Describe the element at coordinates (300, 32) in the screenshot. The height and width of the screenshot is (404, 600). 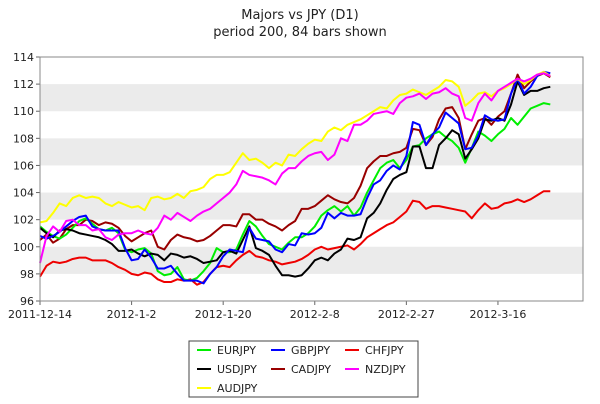
I see `chart-subtitle: period 200, 84 bars shown` at that location.